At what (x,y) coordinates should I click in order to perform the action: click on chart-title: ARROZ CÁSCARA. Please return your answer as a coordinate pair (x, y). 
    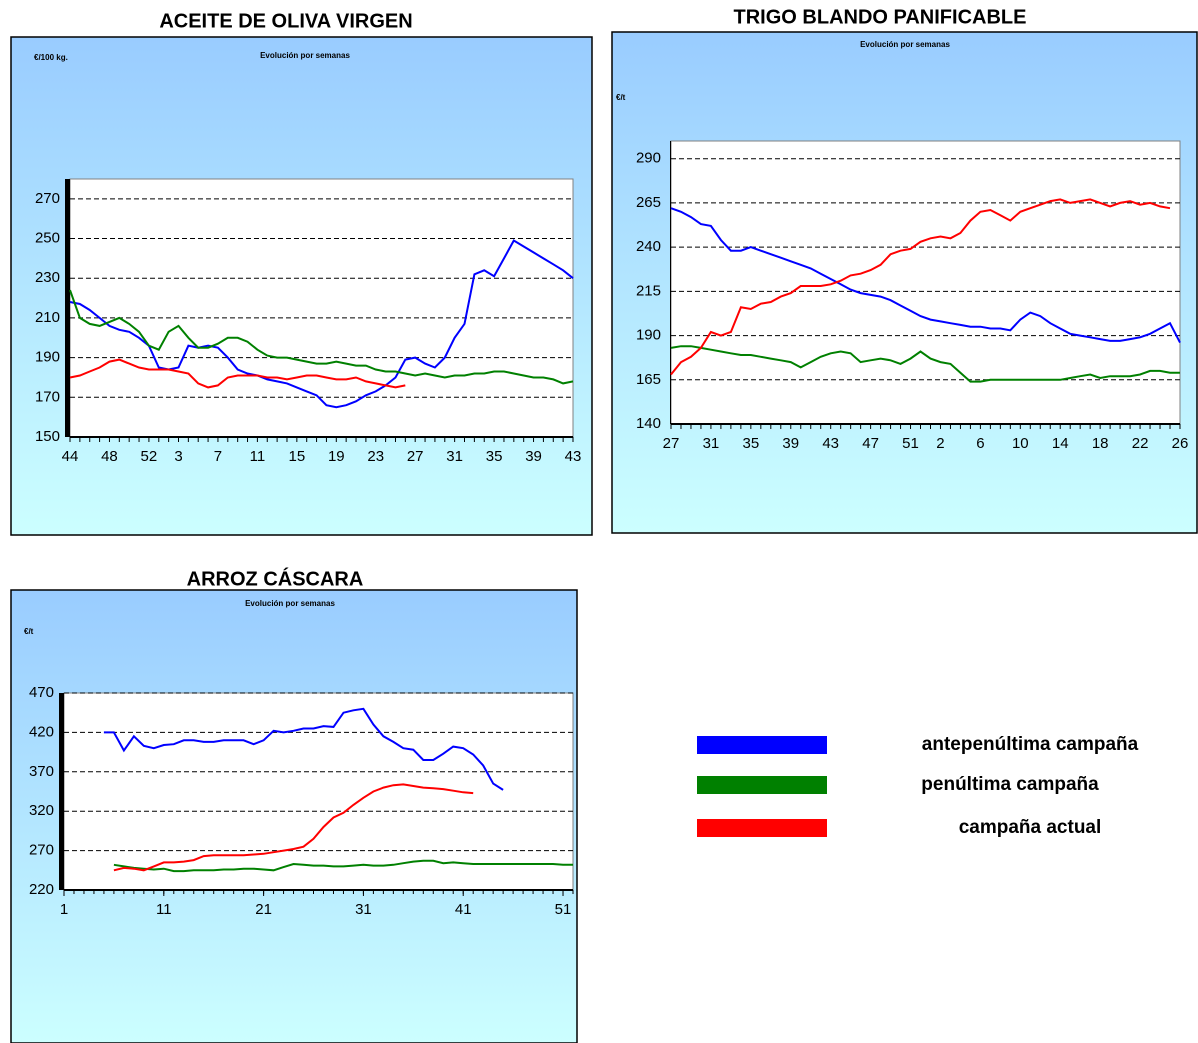
    Looking at the image, I should click on (275, 578).